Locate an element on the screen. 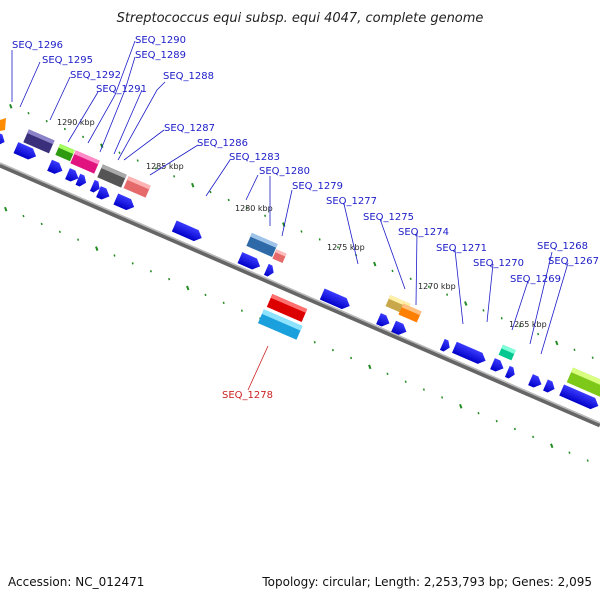 The height and width of the screenshot is (600, 600). gene-label-seq-1279: SEQ_1279 is located at coordinates (317, 186).